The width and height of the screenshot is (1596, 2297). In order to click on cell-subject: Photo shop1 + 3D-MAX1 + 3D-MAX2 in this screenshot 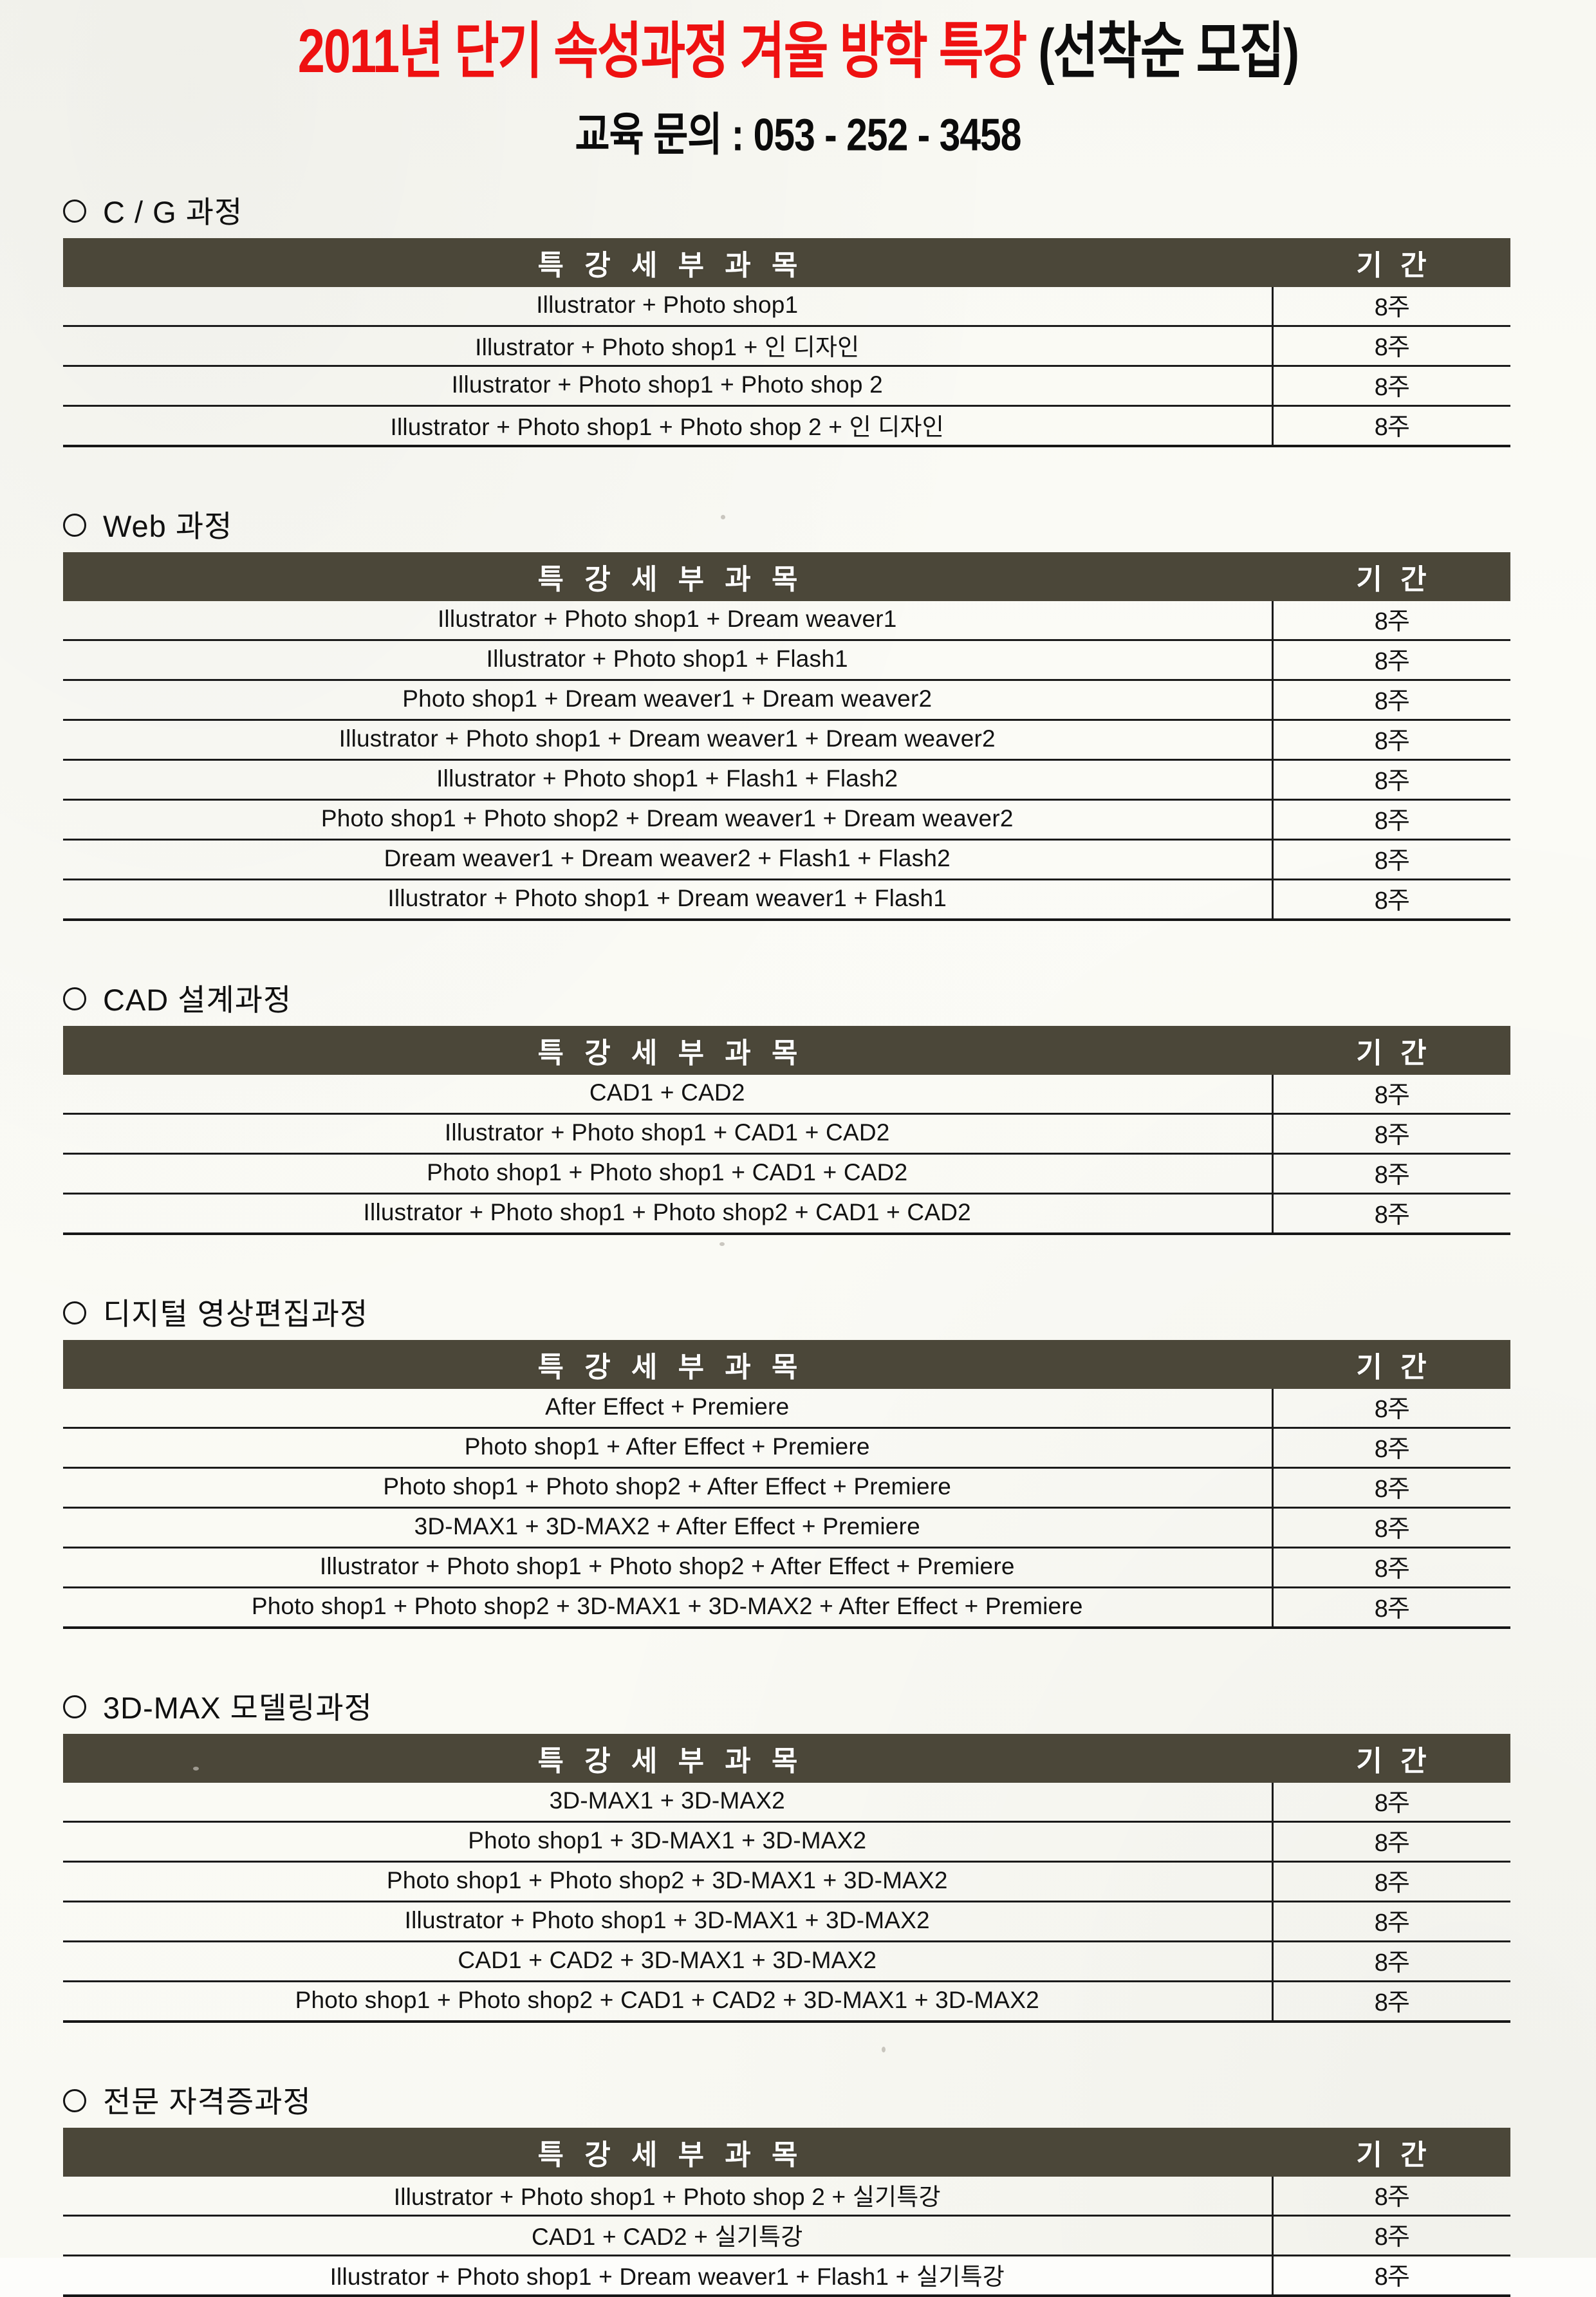, I will do `click(667, 1842)`.